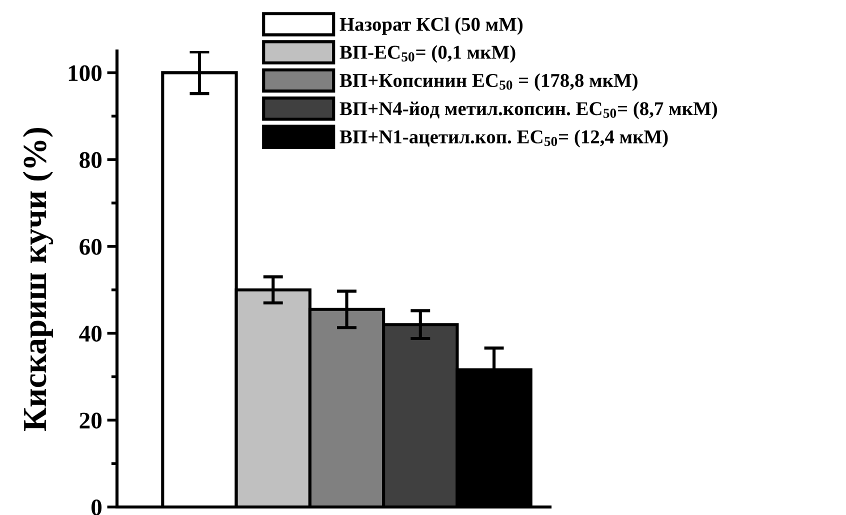  What do you see at coordinates (91, 246) in the screenshot?
I see `y-tick-label: 60` at bounding box center [91, 246].